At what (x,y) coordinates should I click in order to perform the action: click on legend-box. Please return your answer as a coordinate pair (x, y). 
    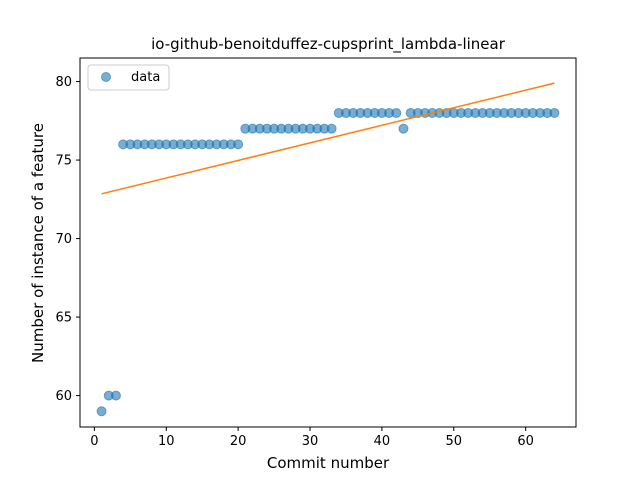
    Looking at the image, I should click on (128, 77).